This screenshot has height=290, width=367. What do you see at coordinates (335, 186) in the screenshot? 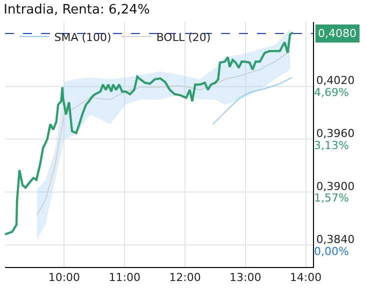
I see `y-tick-label: 0,3900` at bounding box center [335, 186].